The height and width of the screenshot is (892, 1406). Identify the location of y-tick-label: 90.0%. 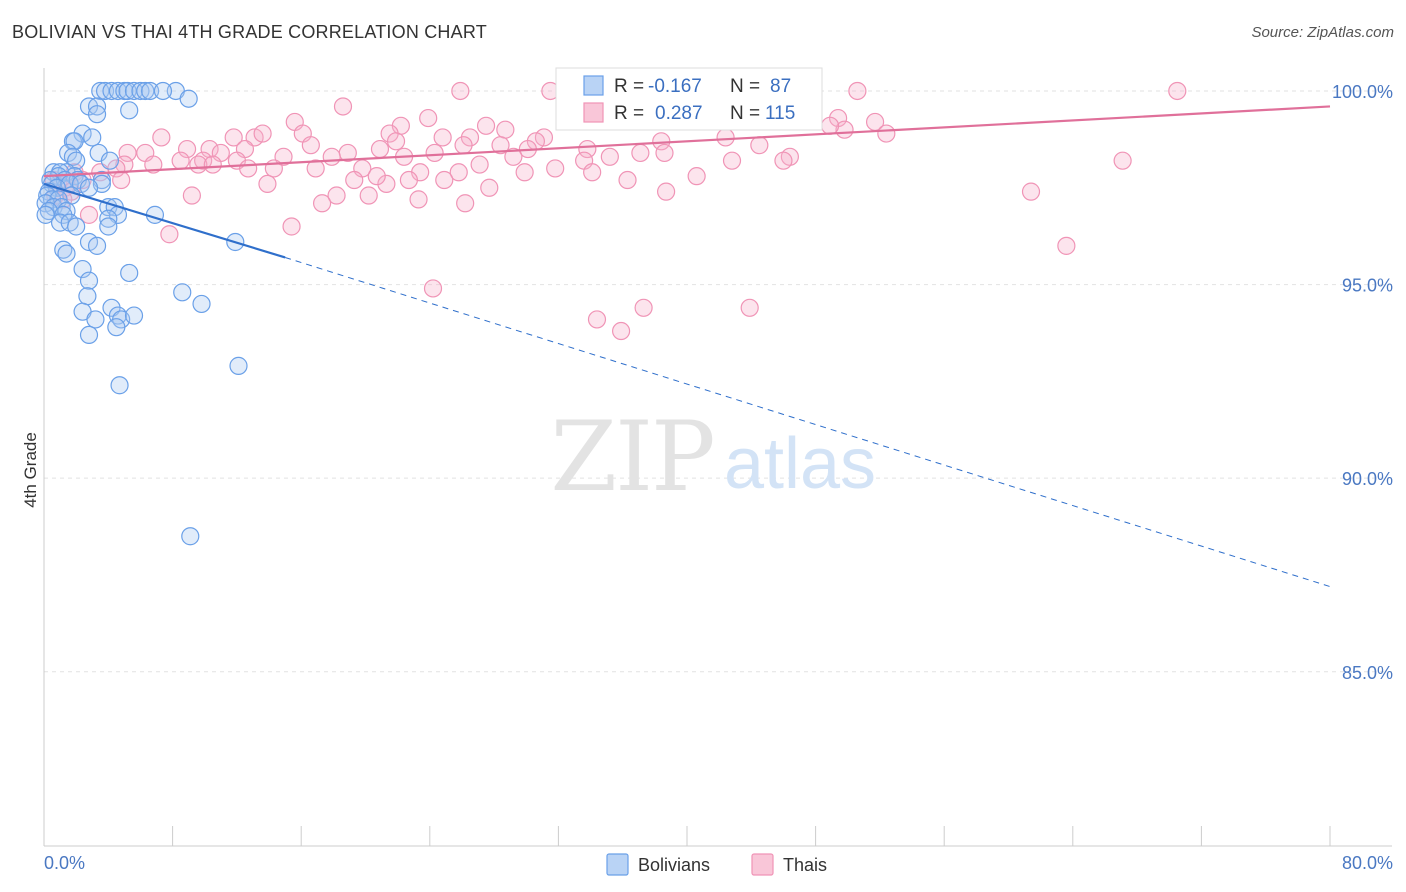
(1367, 479).